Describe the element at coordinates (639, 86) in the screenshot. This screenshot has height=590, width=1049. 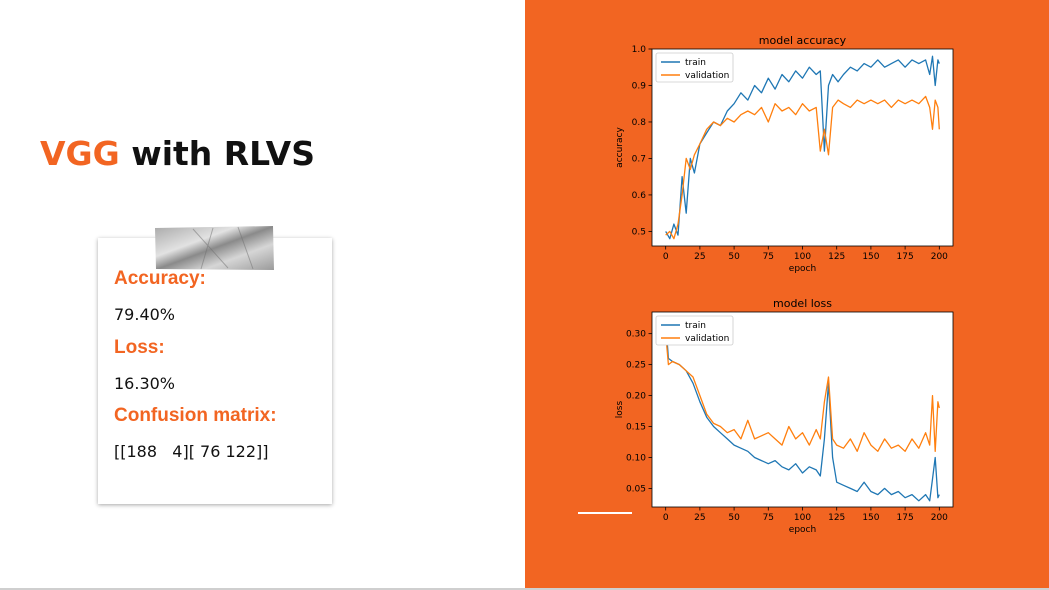
I see `y-tick-label: 0.9` at that location.